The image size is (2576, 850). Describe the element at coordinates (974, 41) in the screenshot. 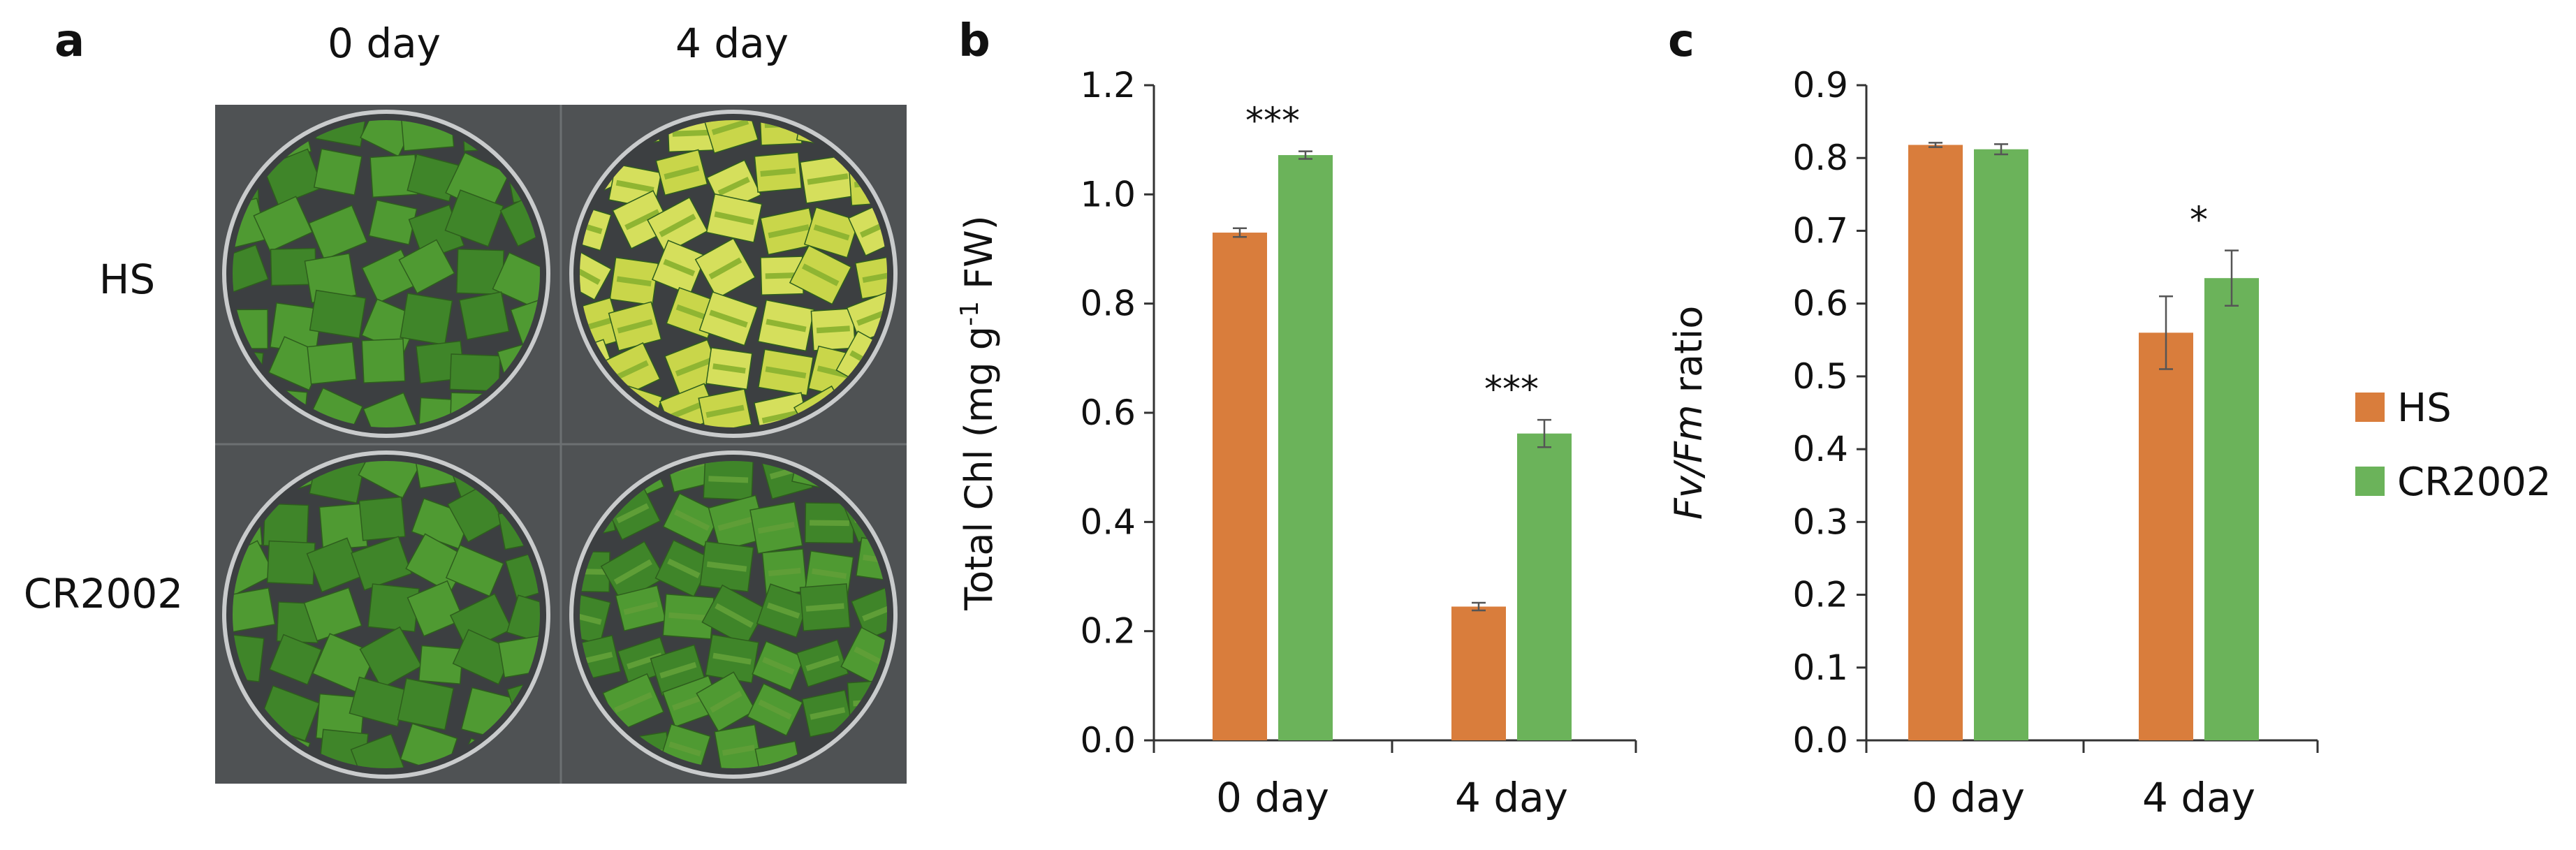

I see `panel-b-letter: b` at that location.